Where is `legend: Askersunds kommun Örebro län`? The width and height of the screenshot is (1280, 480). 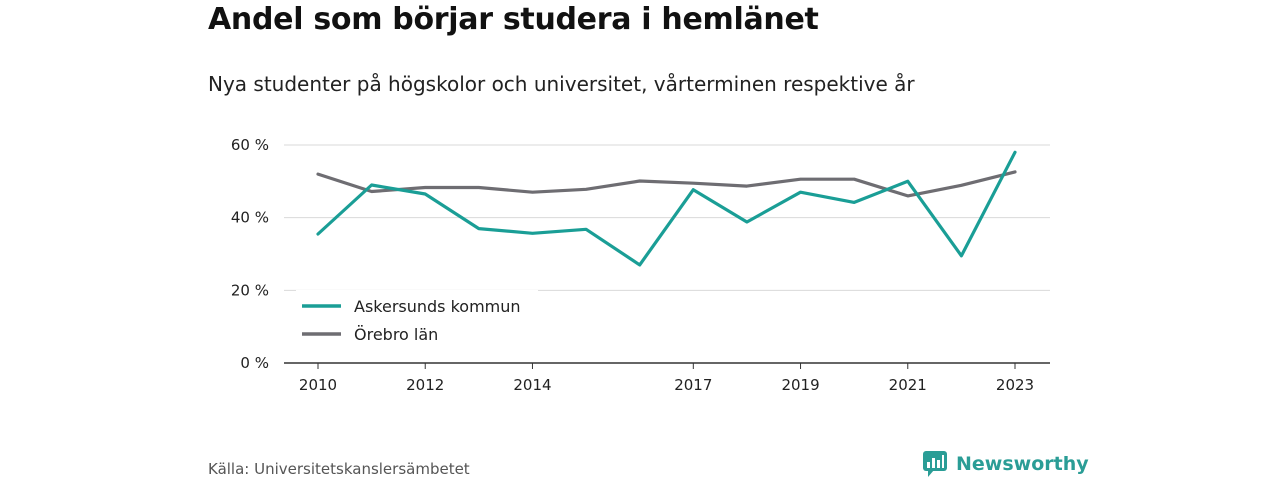
legend: Askersunds kommun Örebro län is located at coordinates (417, 320).